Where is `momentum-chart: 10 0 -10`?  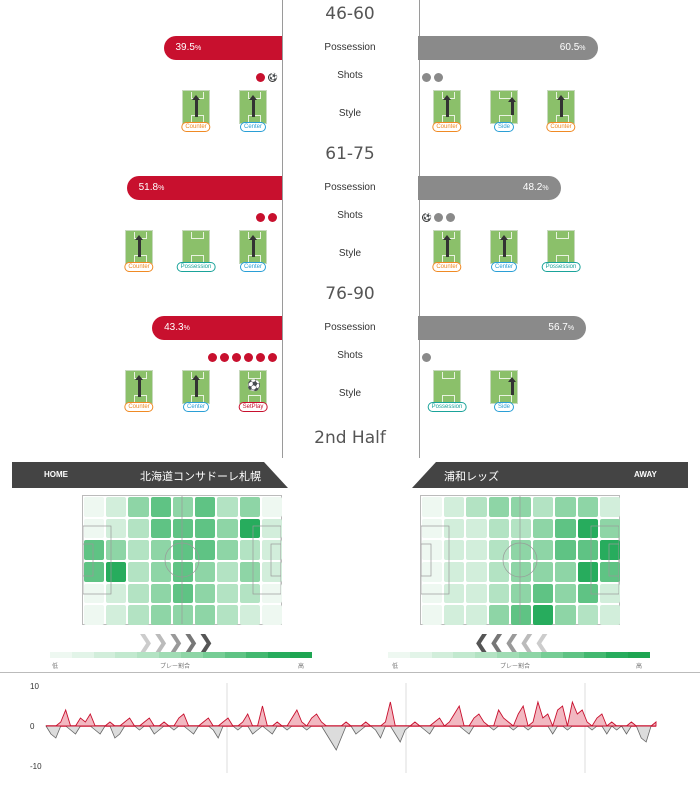
momentum-chart: 10 0 -10 is located at coordinates (343, 727).